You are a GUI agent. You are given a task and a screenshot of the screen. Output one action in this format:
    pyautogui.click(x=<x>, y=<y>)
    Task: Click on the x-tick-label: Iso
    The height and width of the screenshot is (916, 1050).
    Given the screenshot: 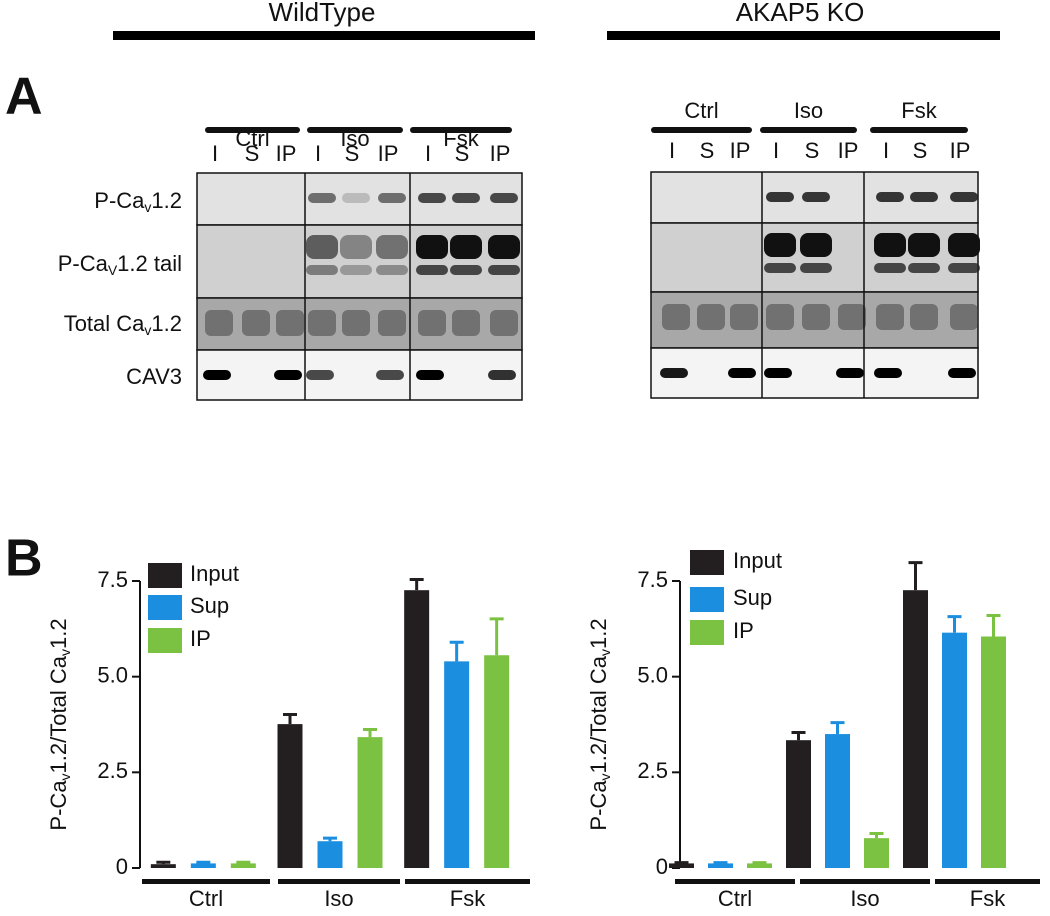 What is the action you would take?
    pyautogui.click(x=338, y=898)
    